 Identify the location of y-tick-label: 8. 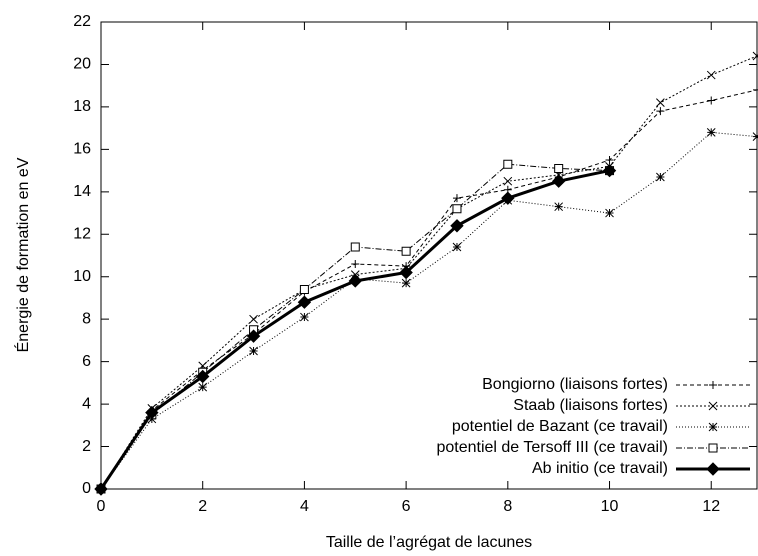
(86, 318).